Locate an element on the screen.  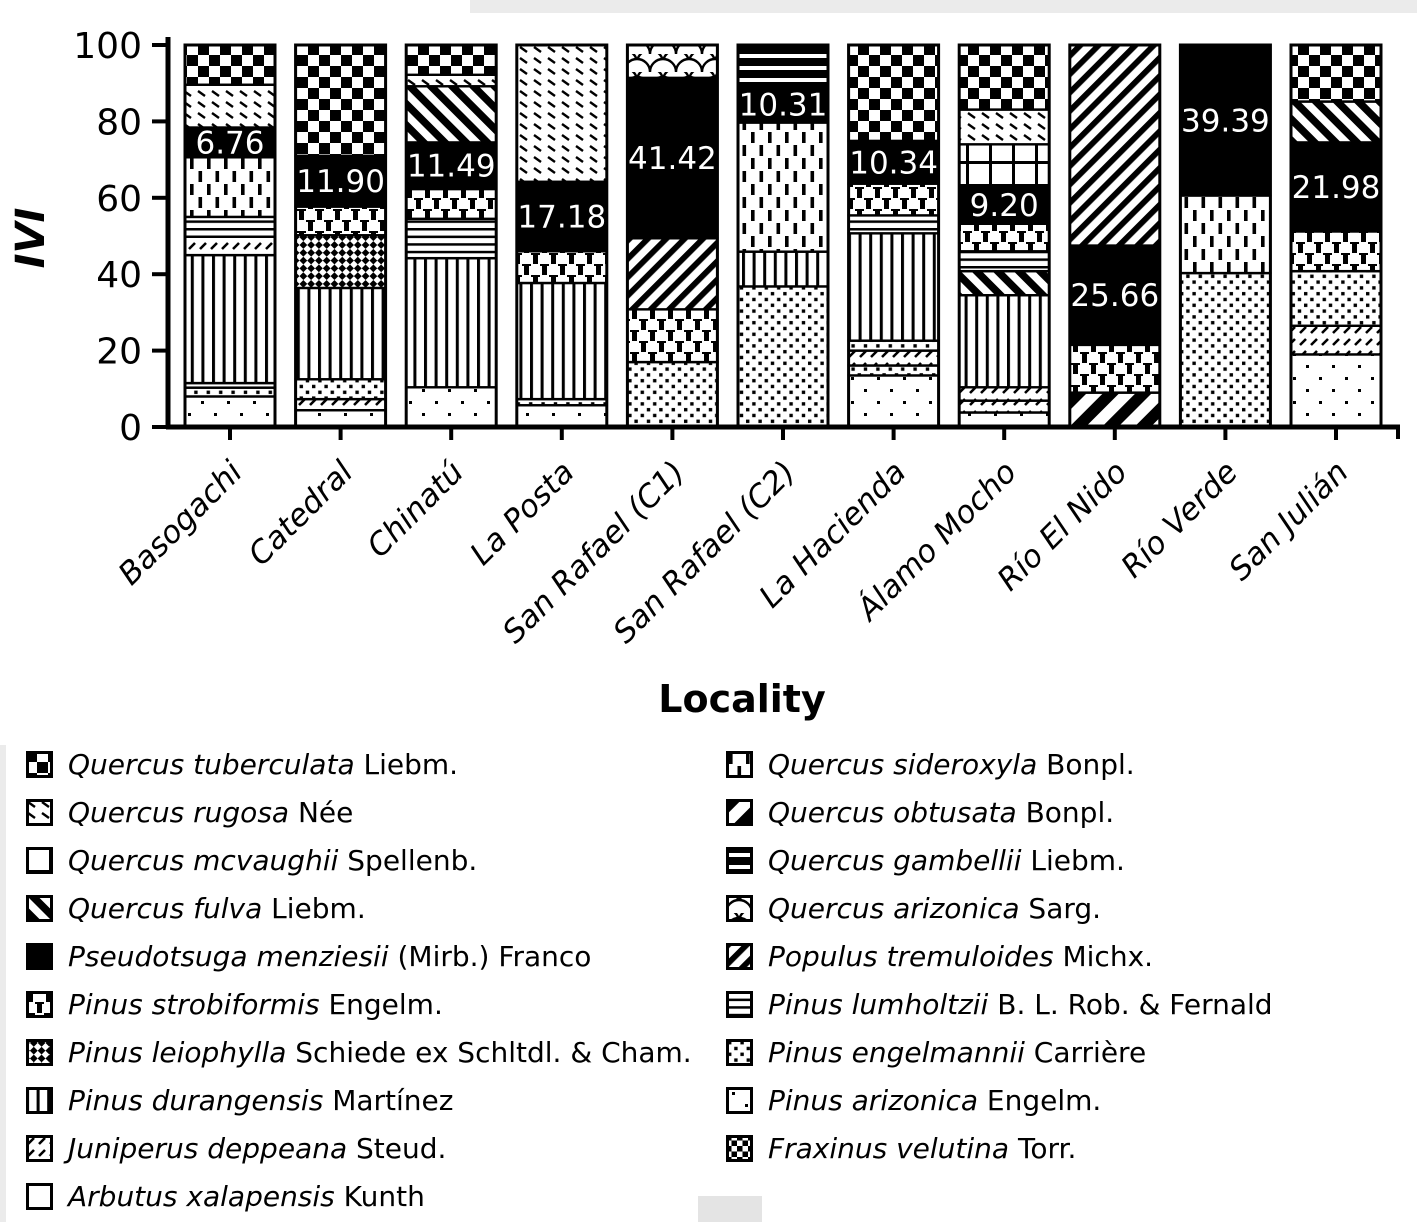
bar-value-label: 39.39 is located at coordinates (1225, 121).